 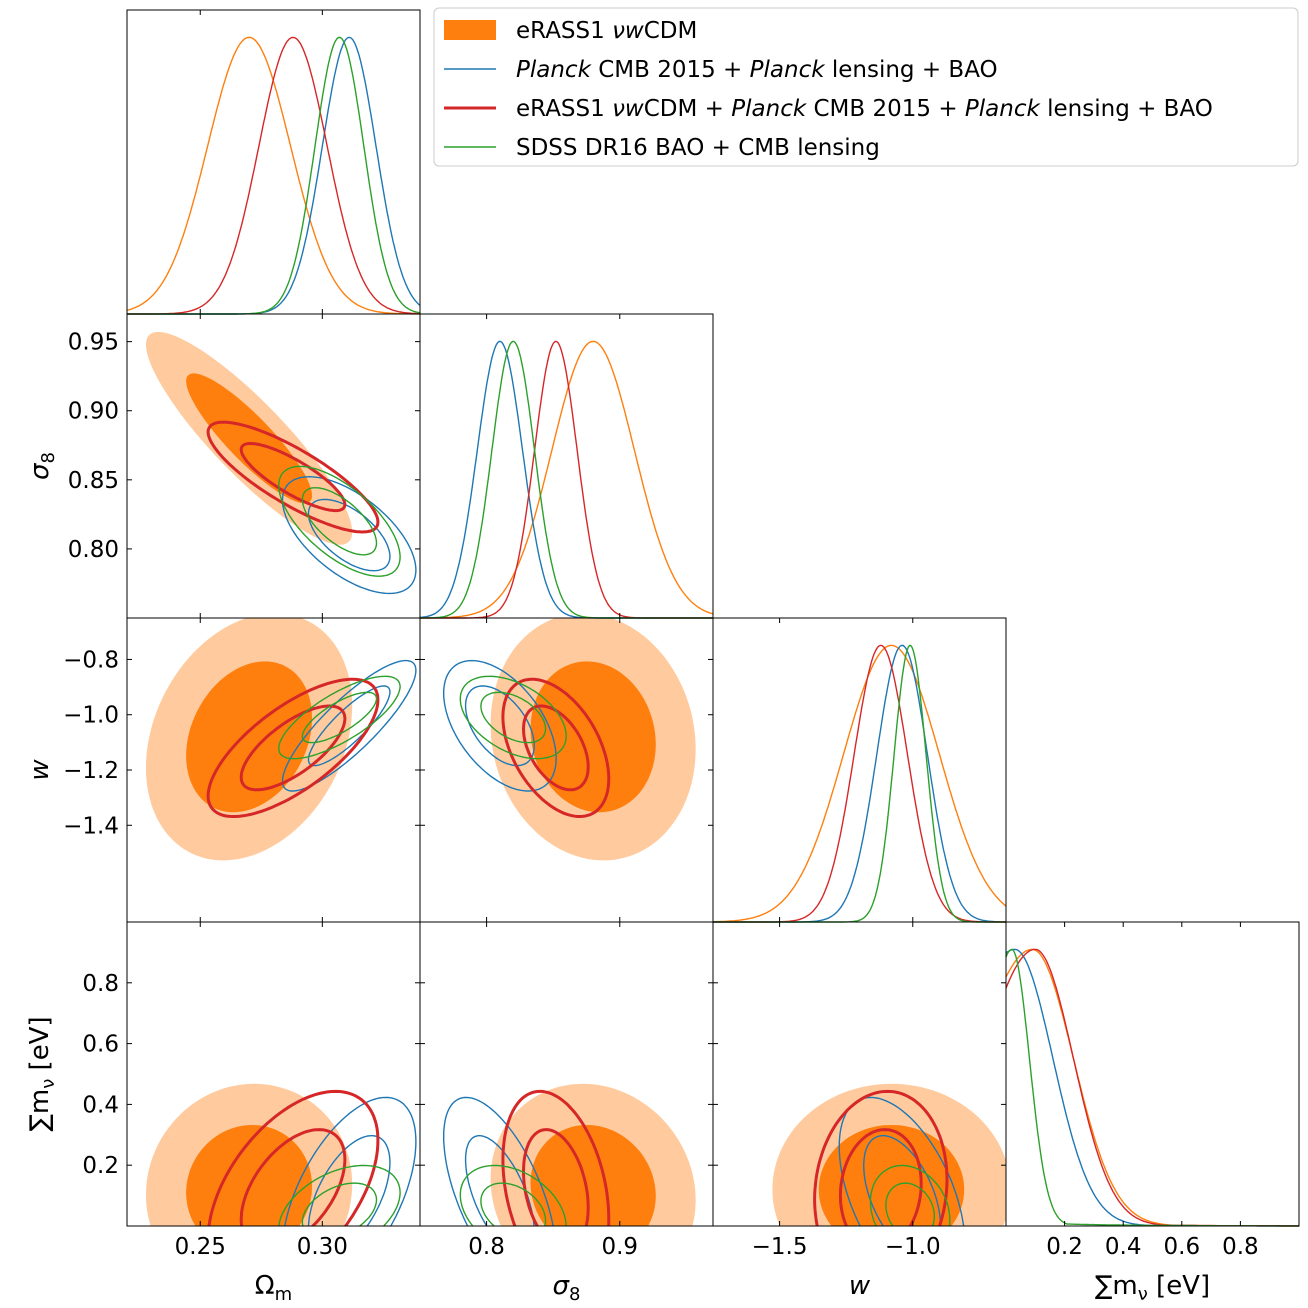 I want to click on y-tick-label: 0.4, so click(x=100, y=1105).